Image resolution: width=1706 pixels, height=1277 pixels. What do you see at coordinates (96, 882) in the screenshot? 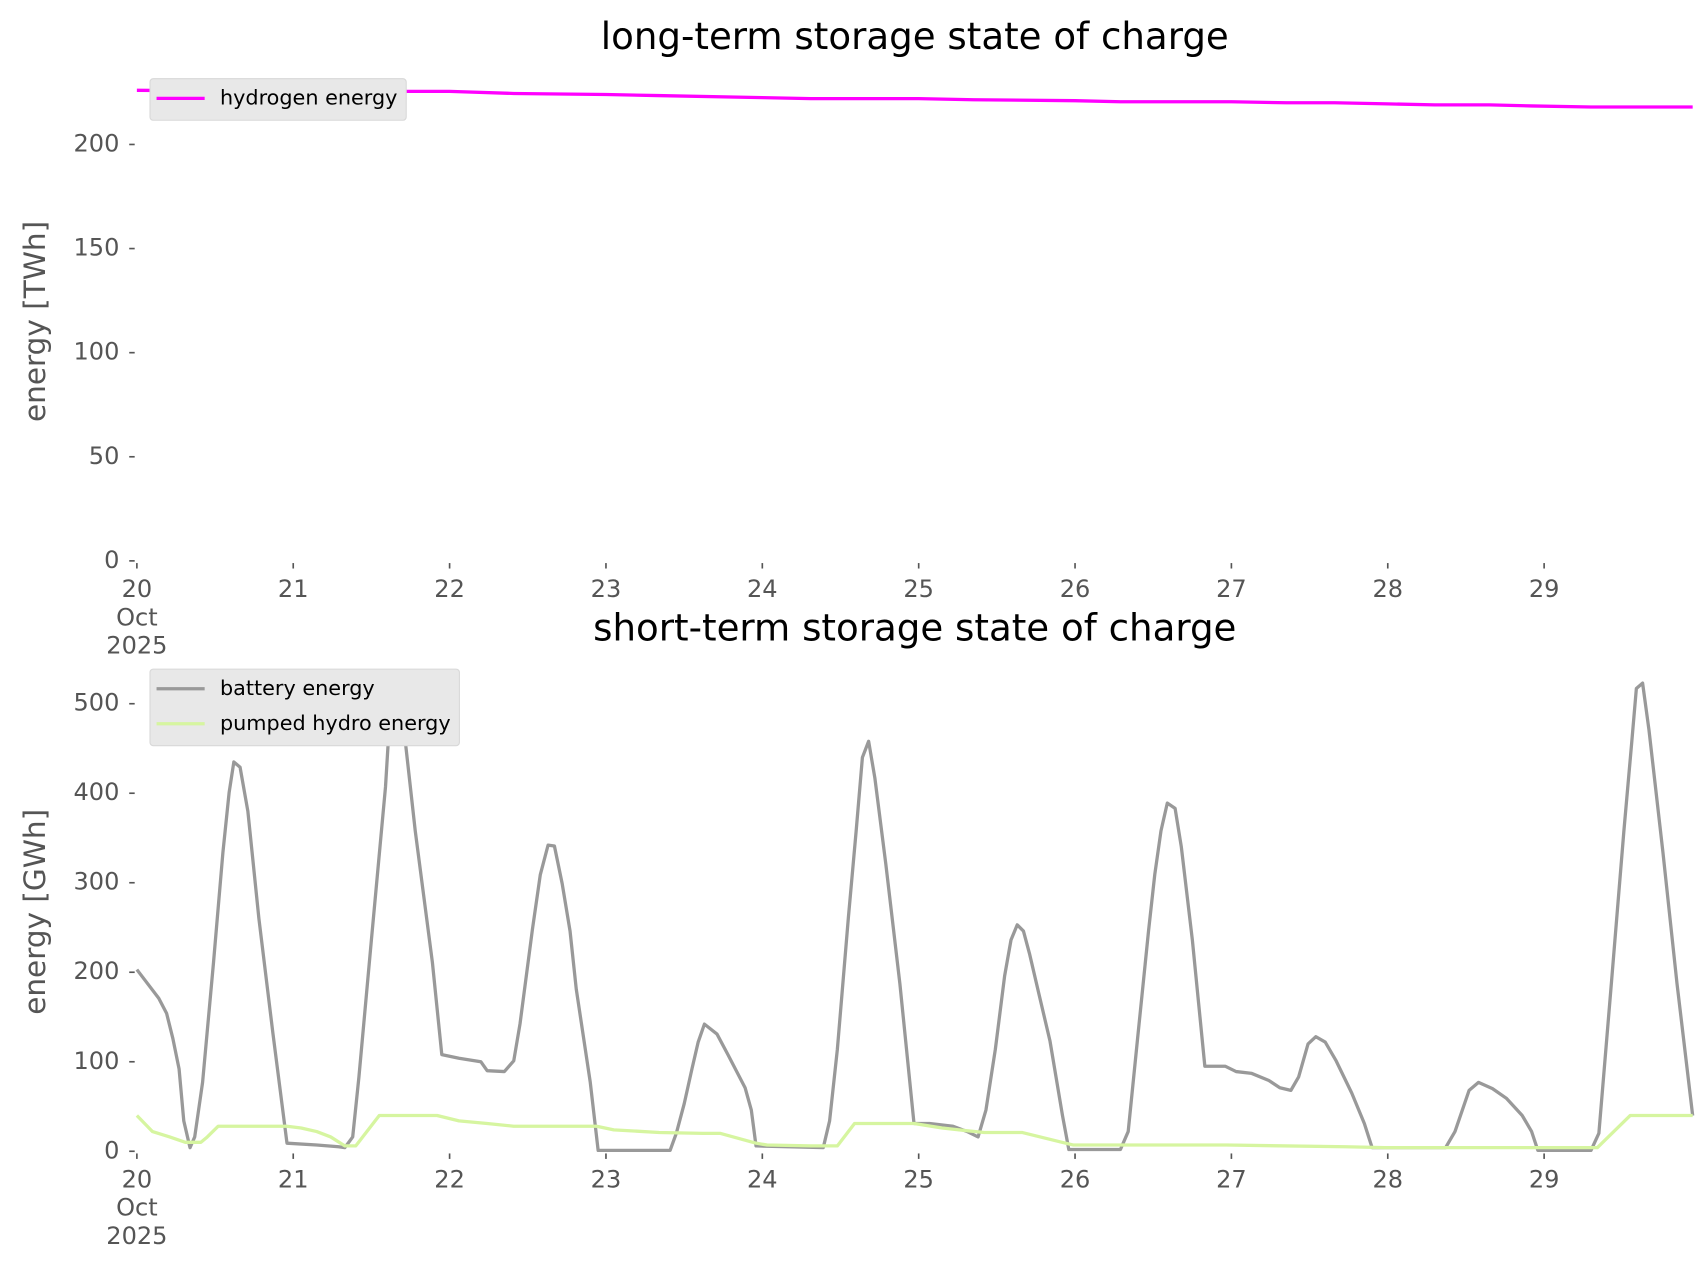
I see `y-tick-label: 300` at bounding box center [96, 882].